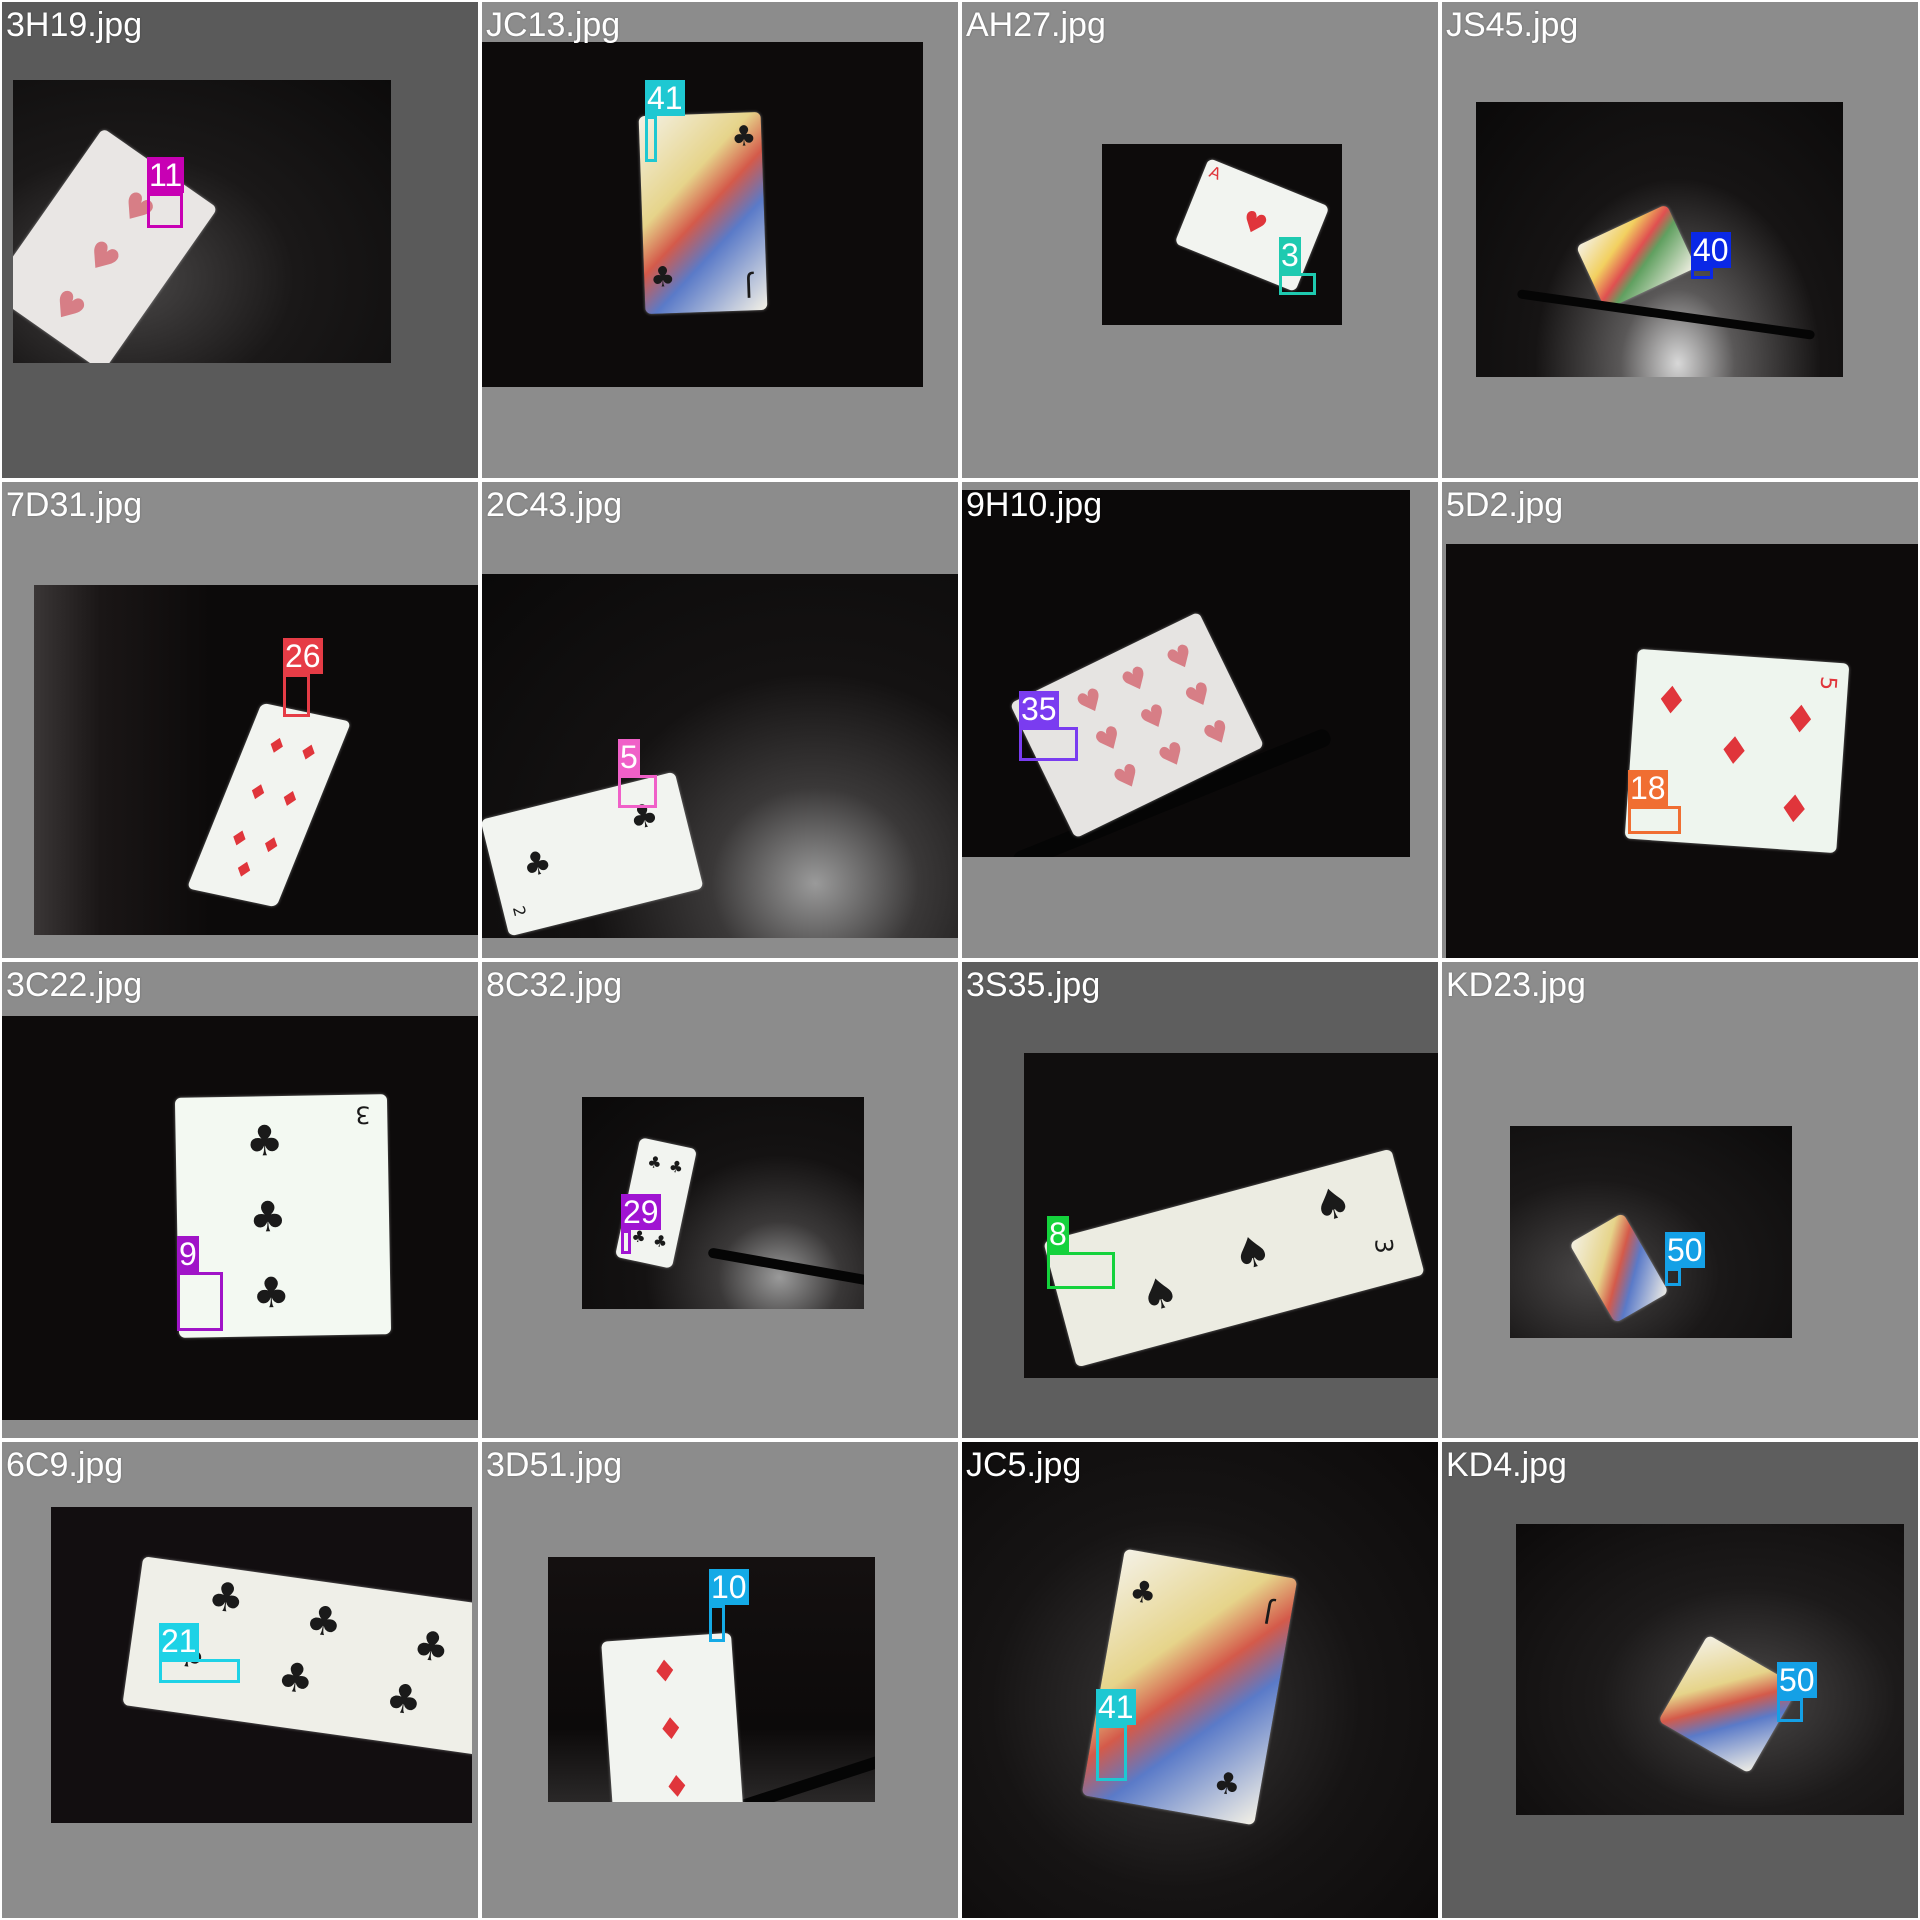  I want to click on tile-filename: JC13.jpg, so click(553, 25).